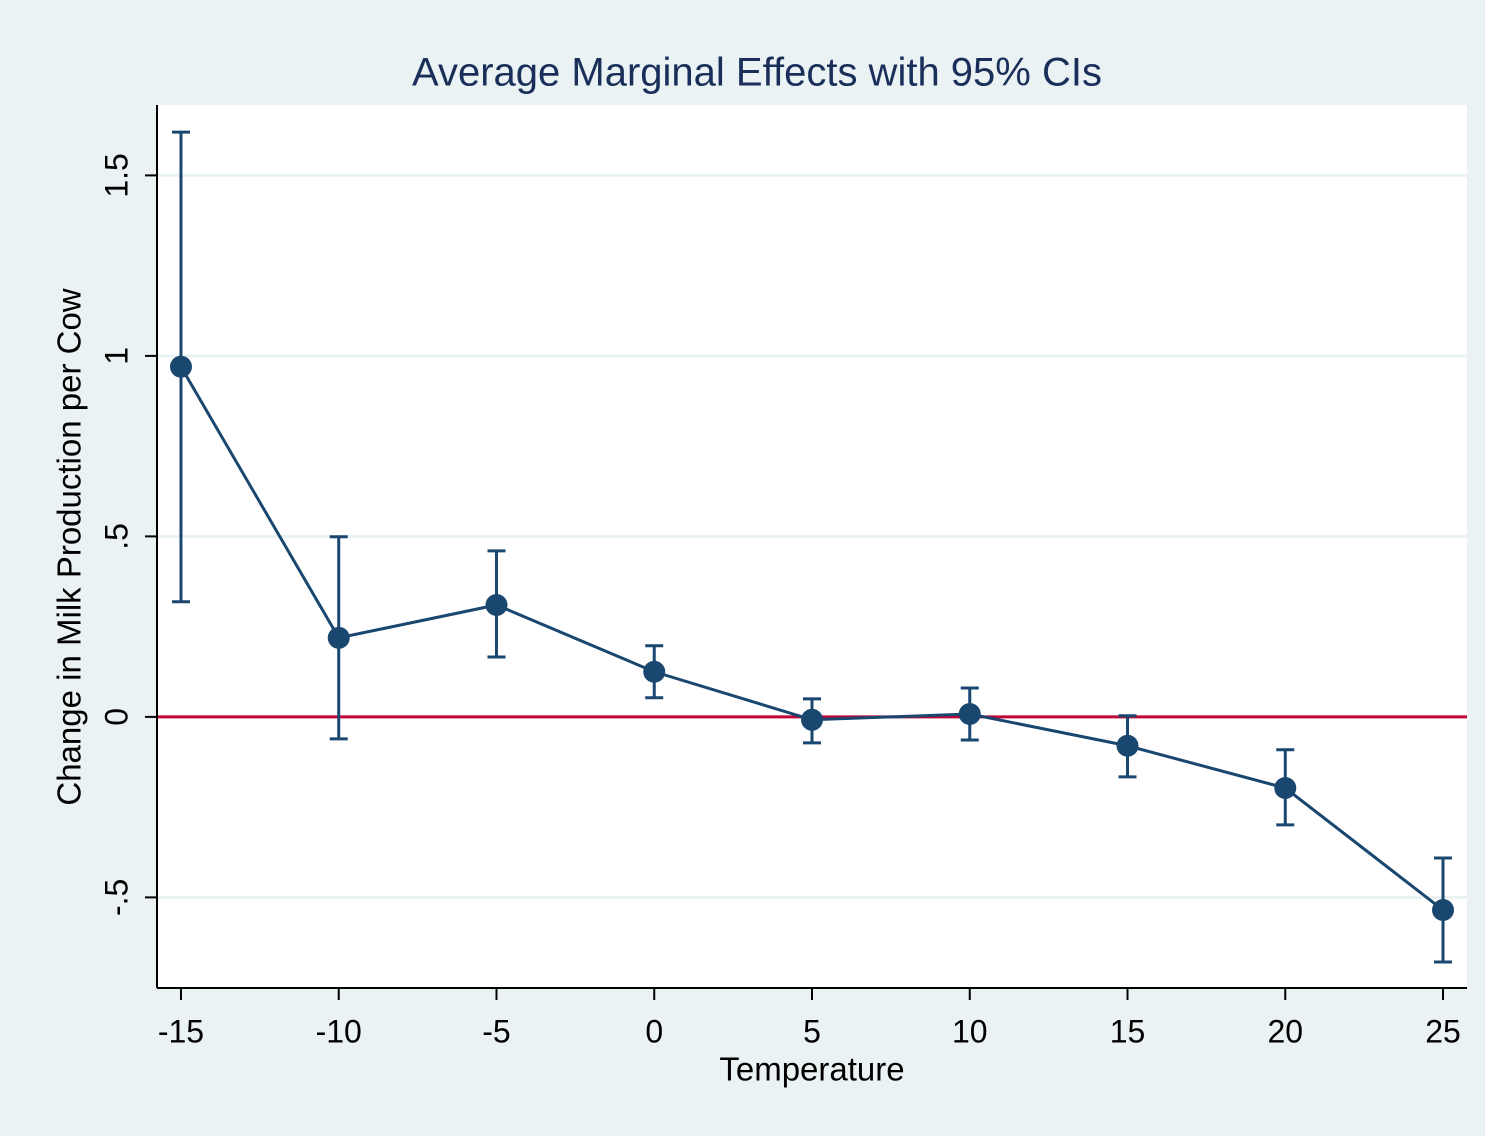  I want to click on x-tick-label: 10, so click(970, 1031).